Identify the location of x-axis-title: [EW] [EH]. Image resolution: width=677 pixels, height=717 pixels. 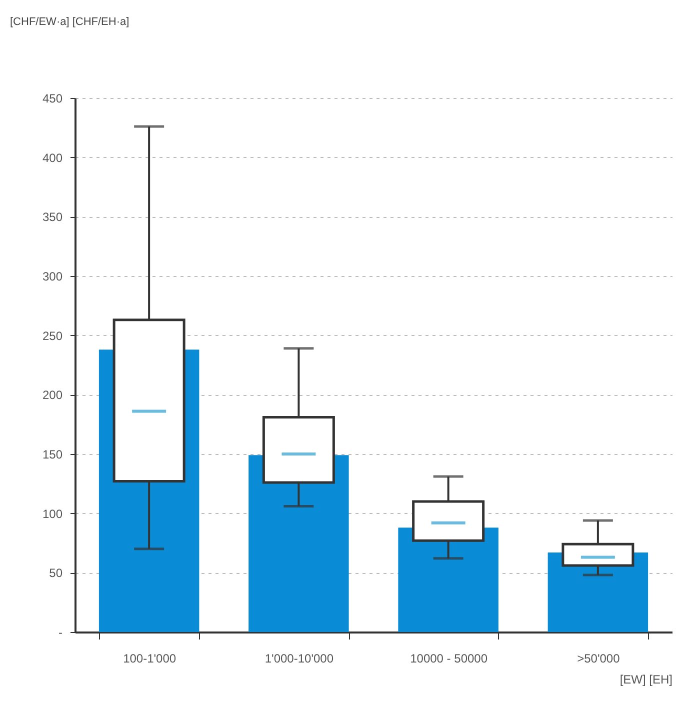
(646, 679).